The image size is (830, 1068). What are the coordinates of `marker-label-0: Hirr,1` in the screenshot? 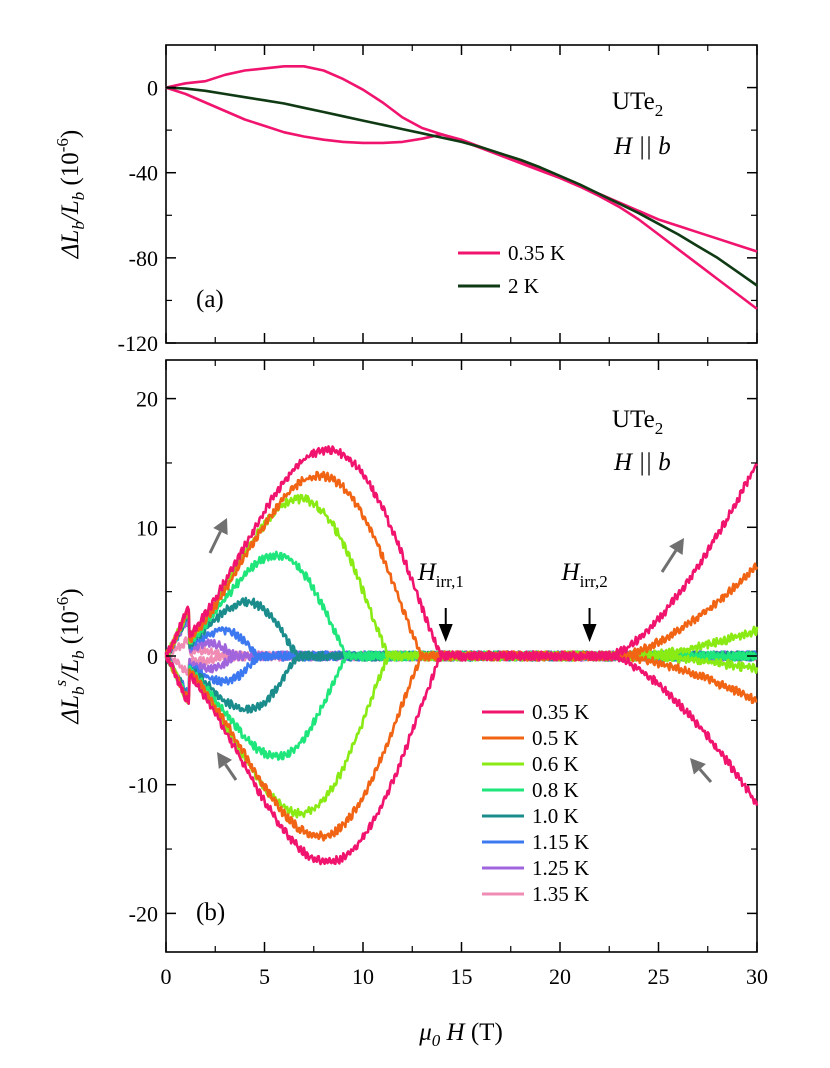 It's located at (440, 575).